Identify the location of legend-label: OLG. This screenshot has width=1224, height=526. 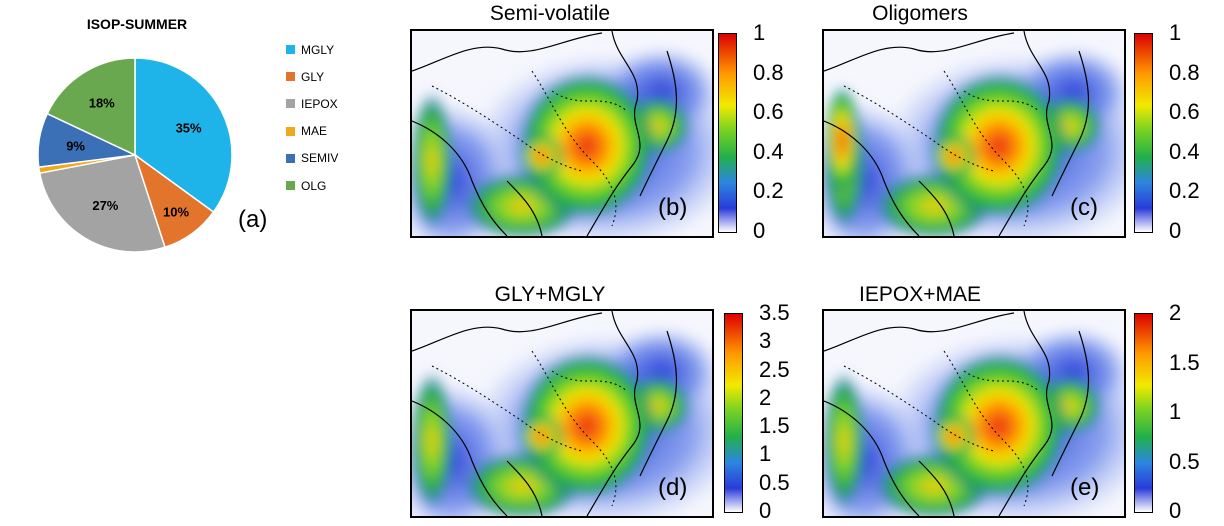
(314, 185).